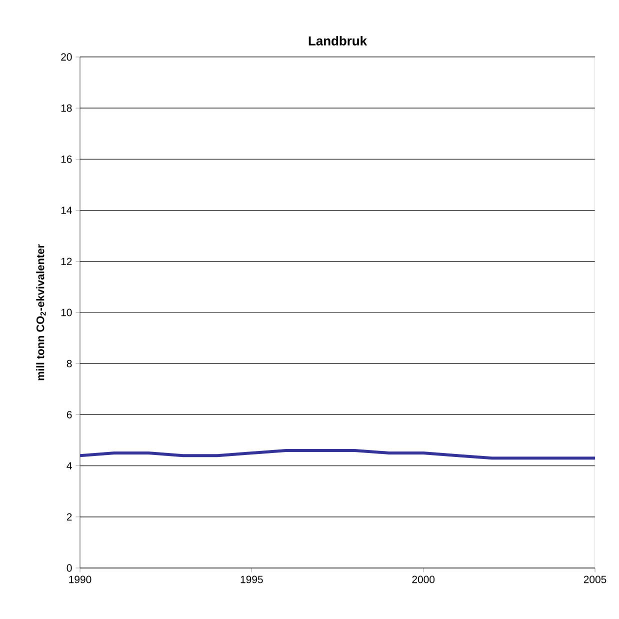  What do you see at coordinates (66, 57) in the screenshot?
I see `y-tick-label: 20` at bounding box center [66, 57].